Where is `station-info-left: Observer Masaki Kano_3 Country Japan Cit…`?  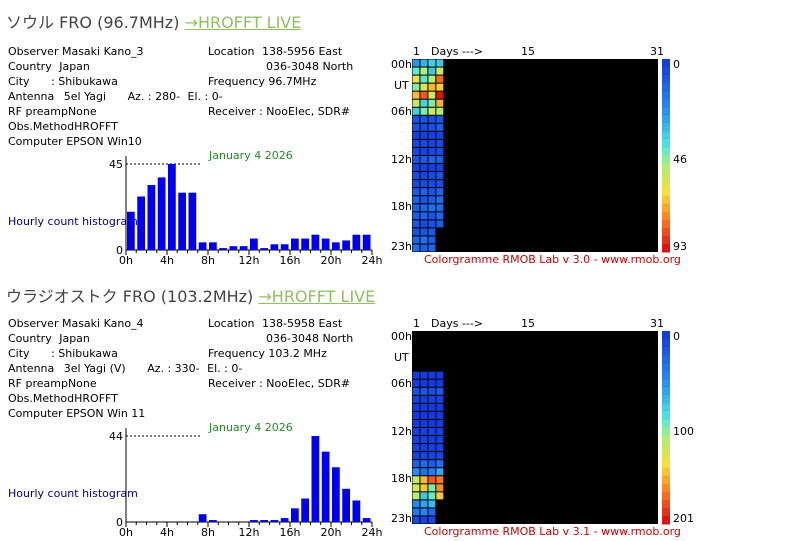 station-info-left: Observer Masaki Kano_3 Country Japan Cit… is located at coordinates (115, 96).